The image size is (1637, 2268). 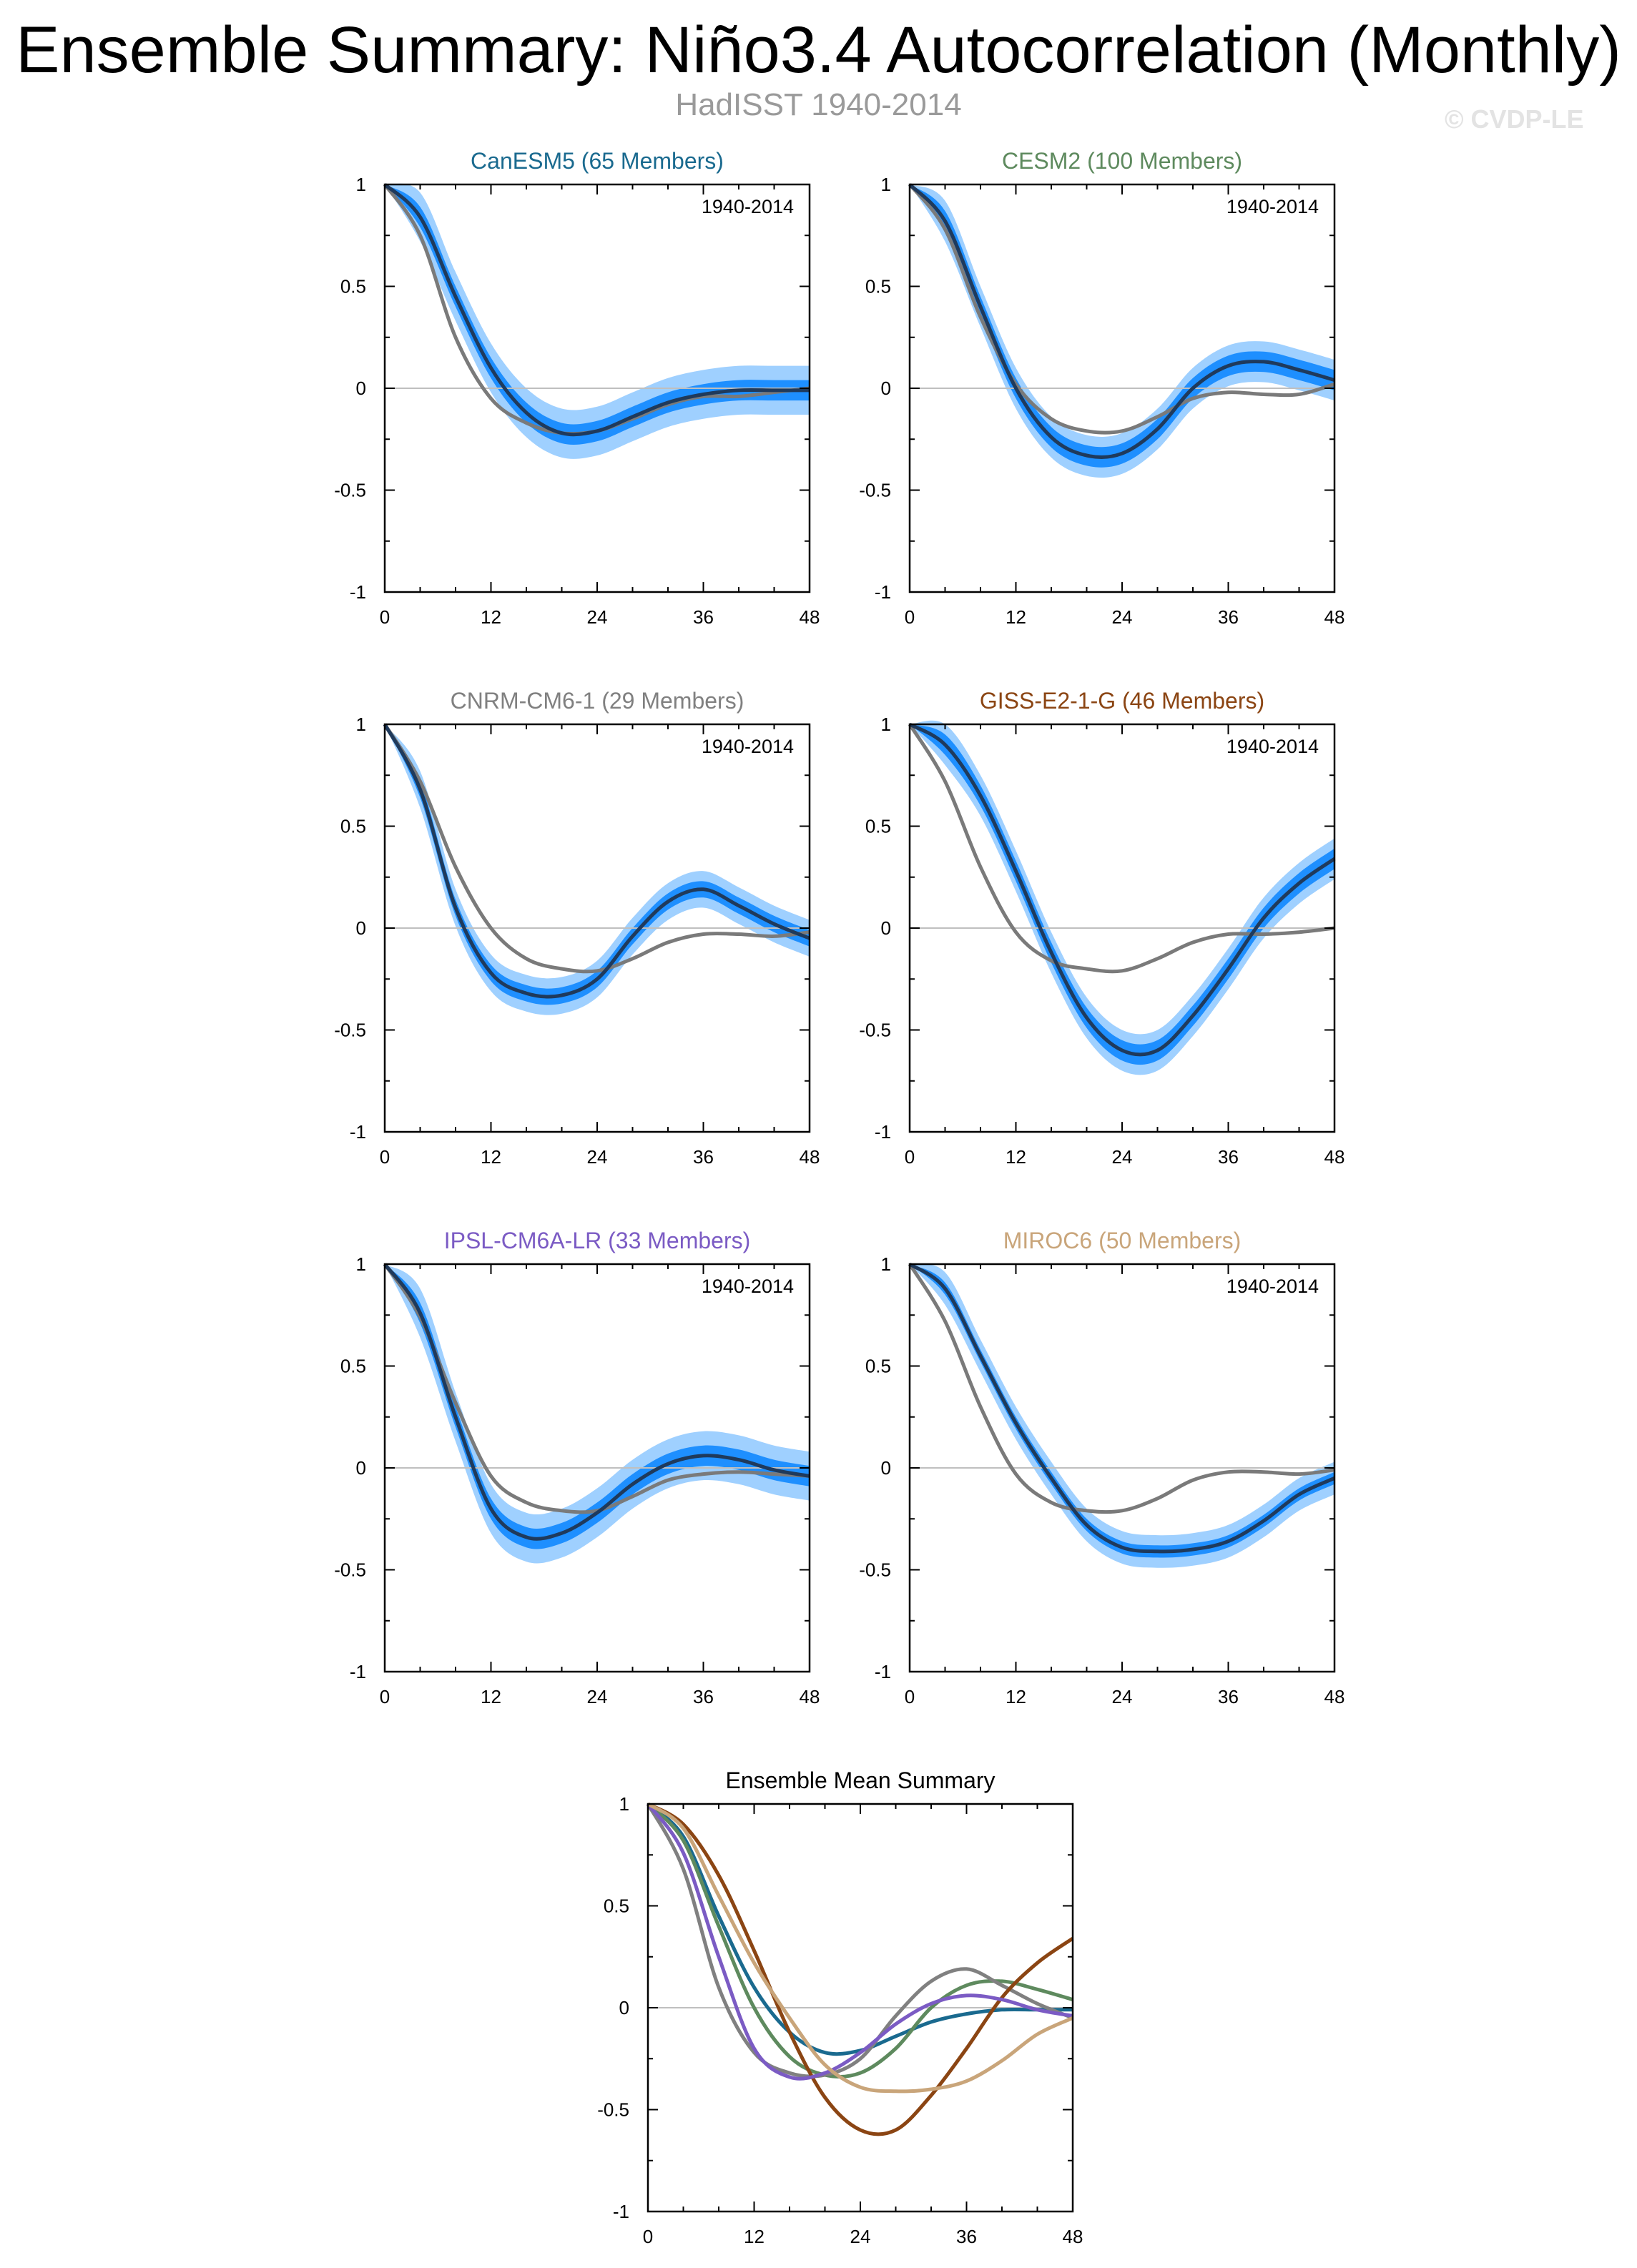 What do you see at coordinates (1514, 119) in the screenshot?
I see `credit-watermark: © CVDP-LE` at bounding box center [1514, 119].